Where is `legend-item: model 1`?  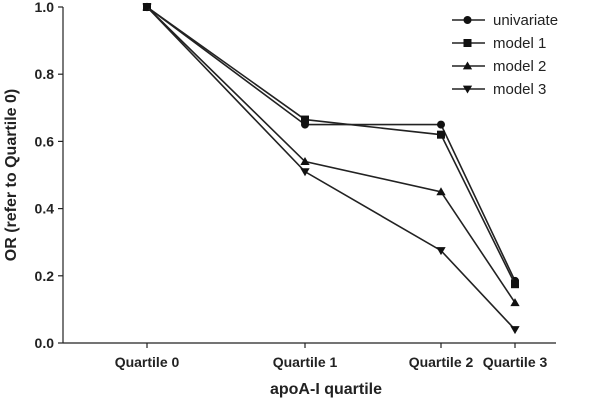 legend-item: model 1 is located at coordinates (499, 43).